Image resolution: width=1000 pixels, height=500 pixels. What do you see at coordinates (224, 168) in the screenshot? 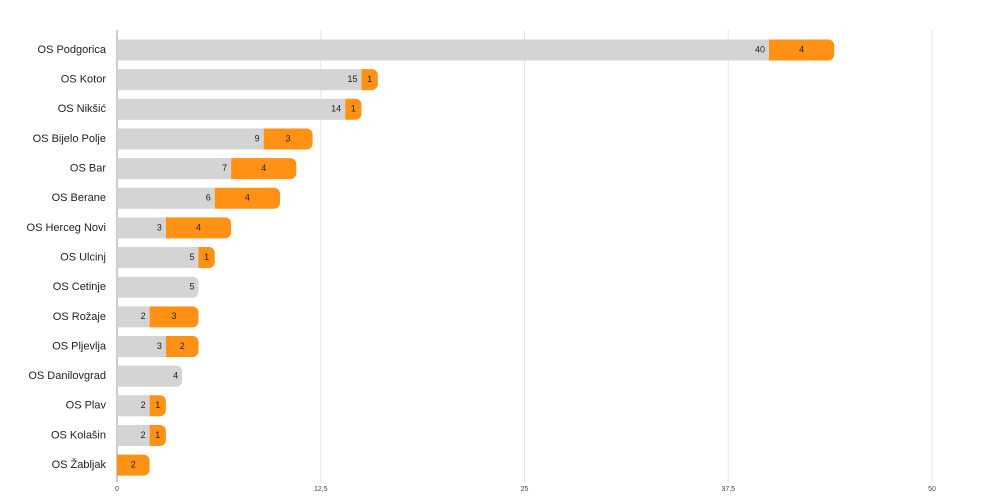
I see `value-label: 7` at bounding box center [224, 168].